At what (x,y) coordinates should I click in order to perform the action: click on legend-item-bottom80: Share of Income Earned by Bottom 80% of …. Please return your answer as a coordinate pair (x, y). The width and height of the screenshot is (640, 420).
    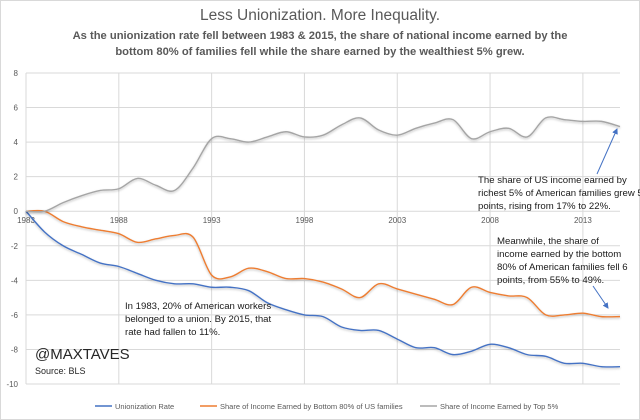
    Looking at the image, I should click on (301, 406).